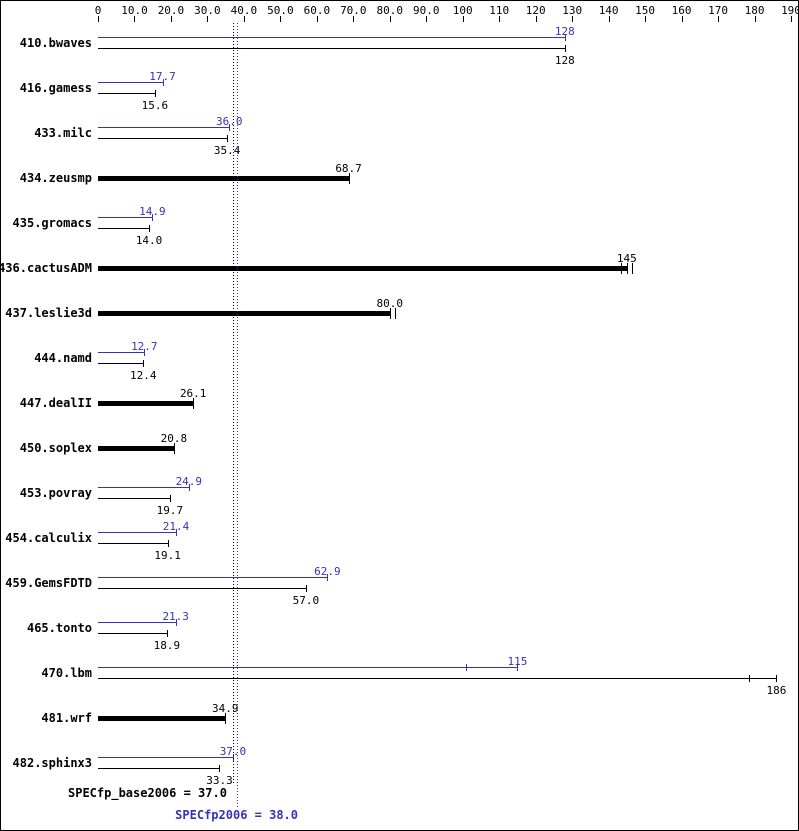 This screenshot has height=831, width=799. What do you see at coordinates (155, 105) in the screenshot?
I see `base-value: 15.6` at bounding box center [155, 105].